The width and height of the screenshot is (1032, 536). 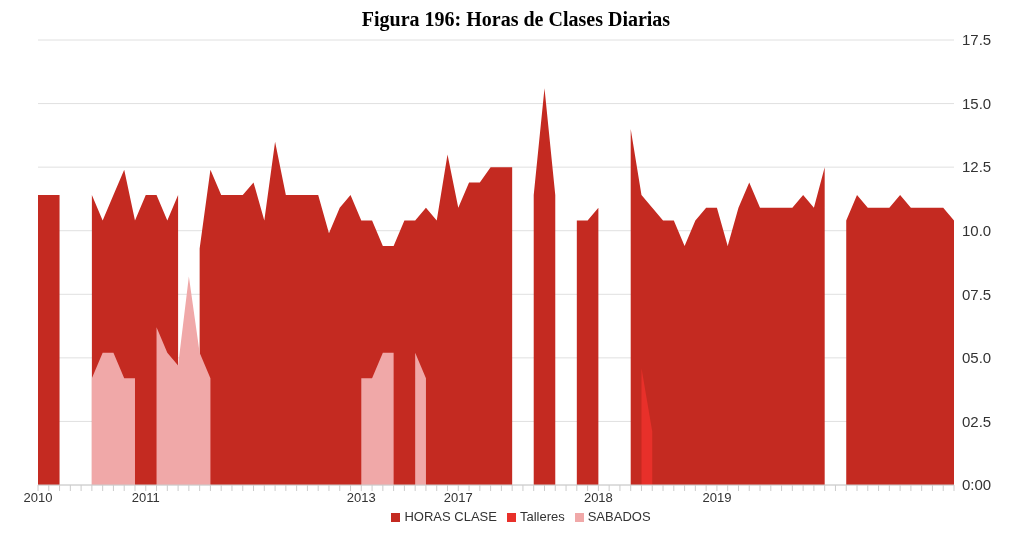 What do you see at coordinates (598, 498) in the screenshot?
I see `x-tick-label: 2018` at bounding box center [598, 498].